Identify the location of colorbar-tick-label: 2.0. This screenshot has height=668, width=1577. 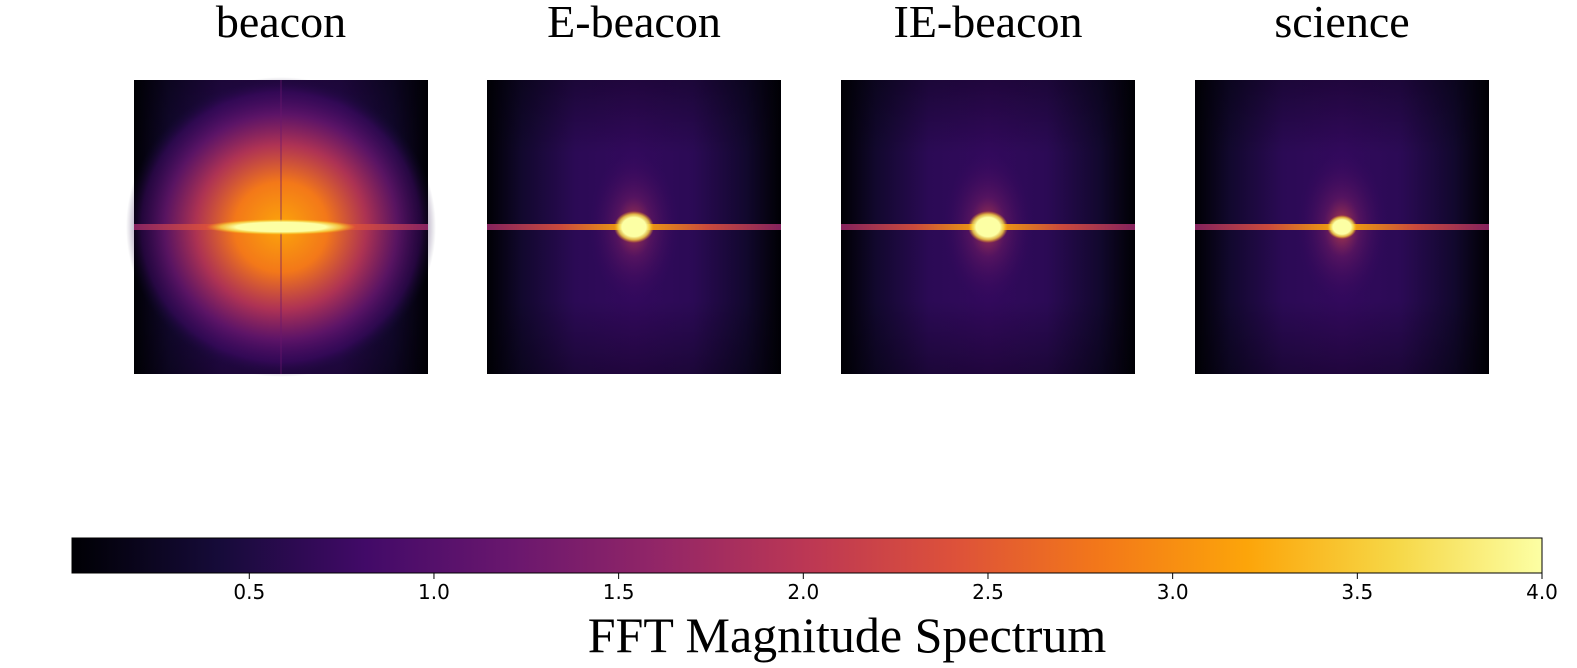
(803, 592).